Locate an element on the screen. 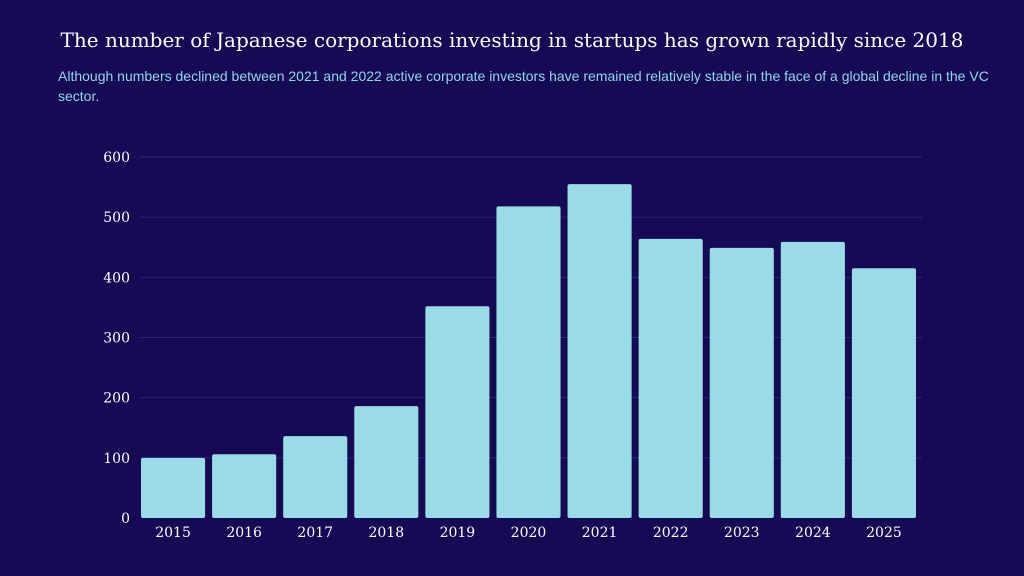 Image resolution: width=1024 pixels, height=576 pixels. bar-2020 is located at coordinates (528, 362).